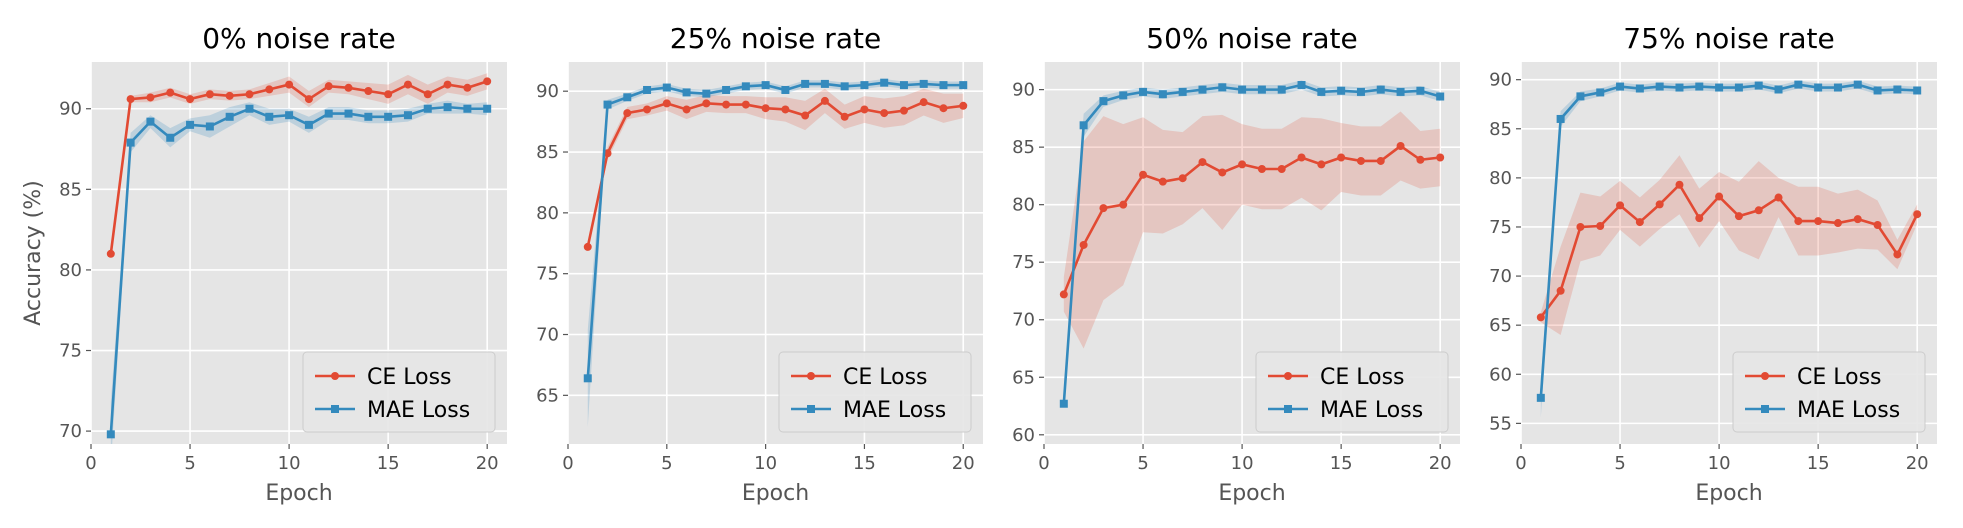 Image resolution: width=1963 pixels, height=528 pixels. I want to click on chart-title: 50% noise rate, so click(1251, 38).